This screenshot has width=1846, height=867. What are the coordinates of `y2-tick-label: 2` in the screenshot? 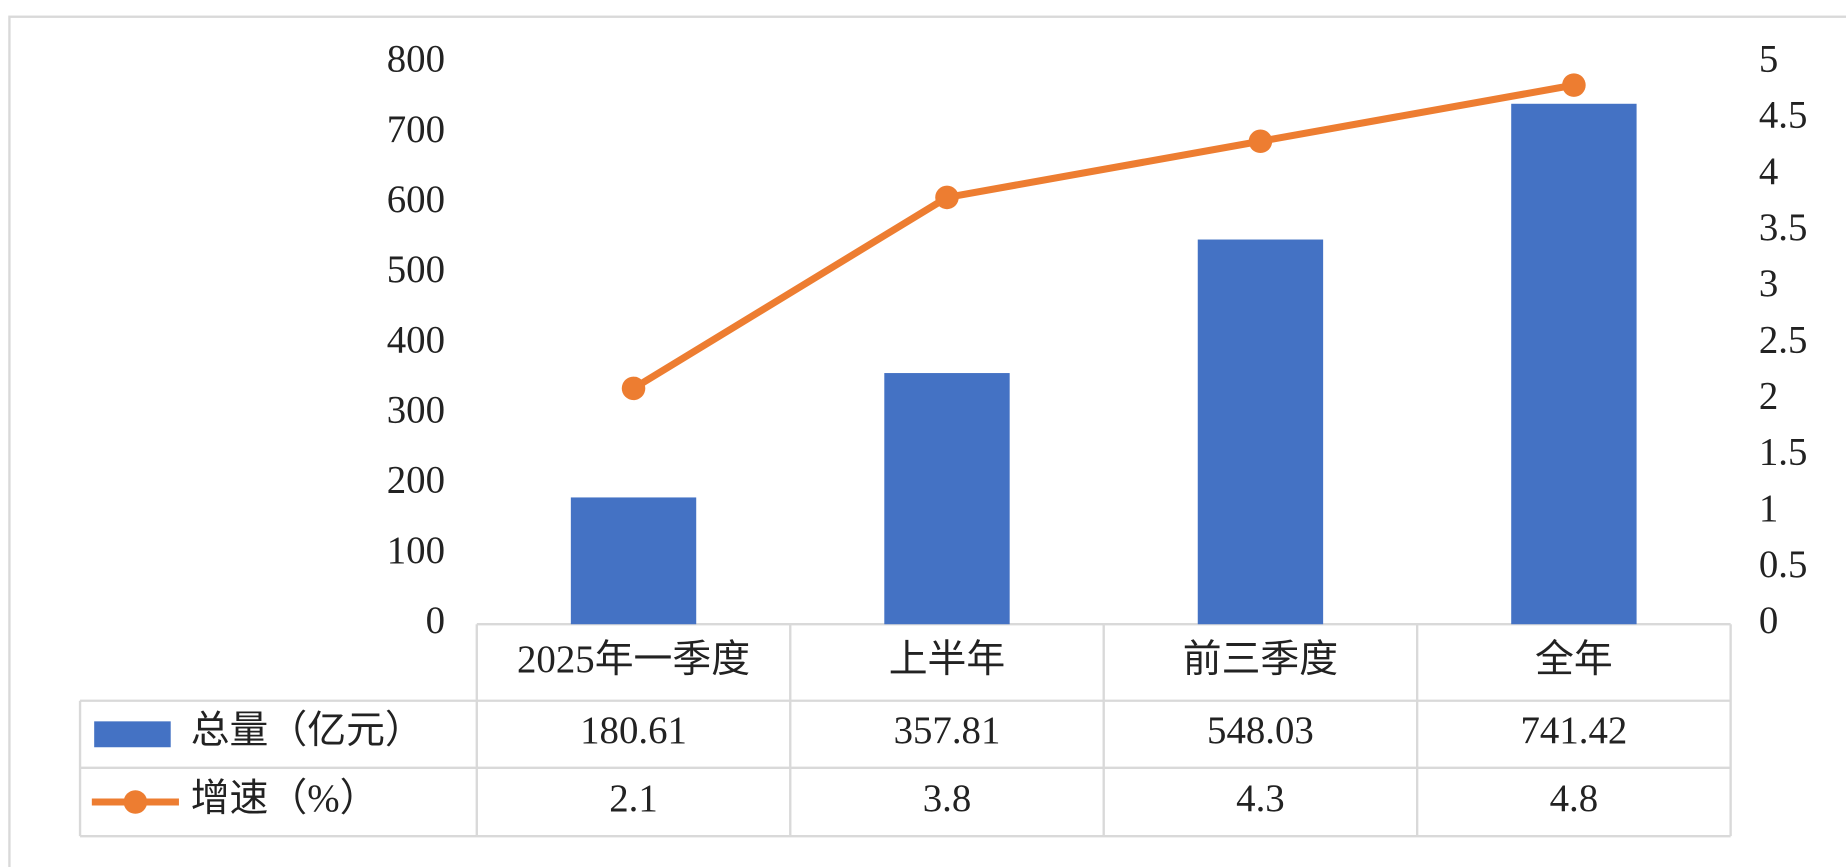 It's located at (1768, 396).